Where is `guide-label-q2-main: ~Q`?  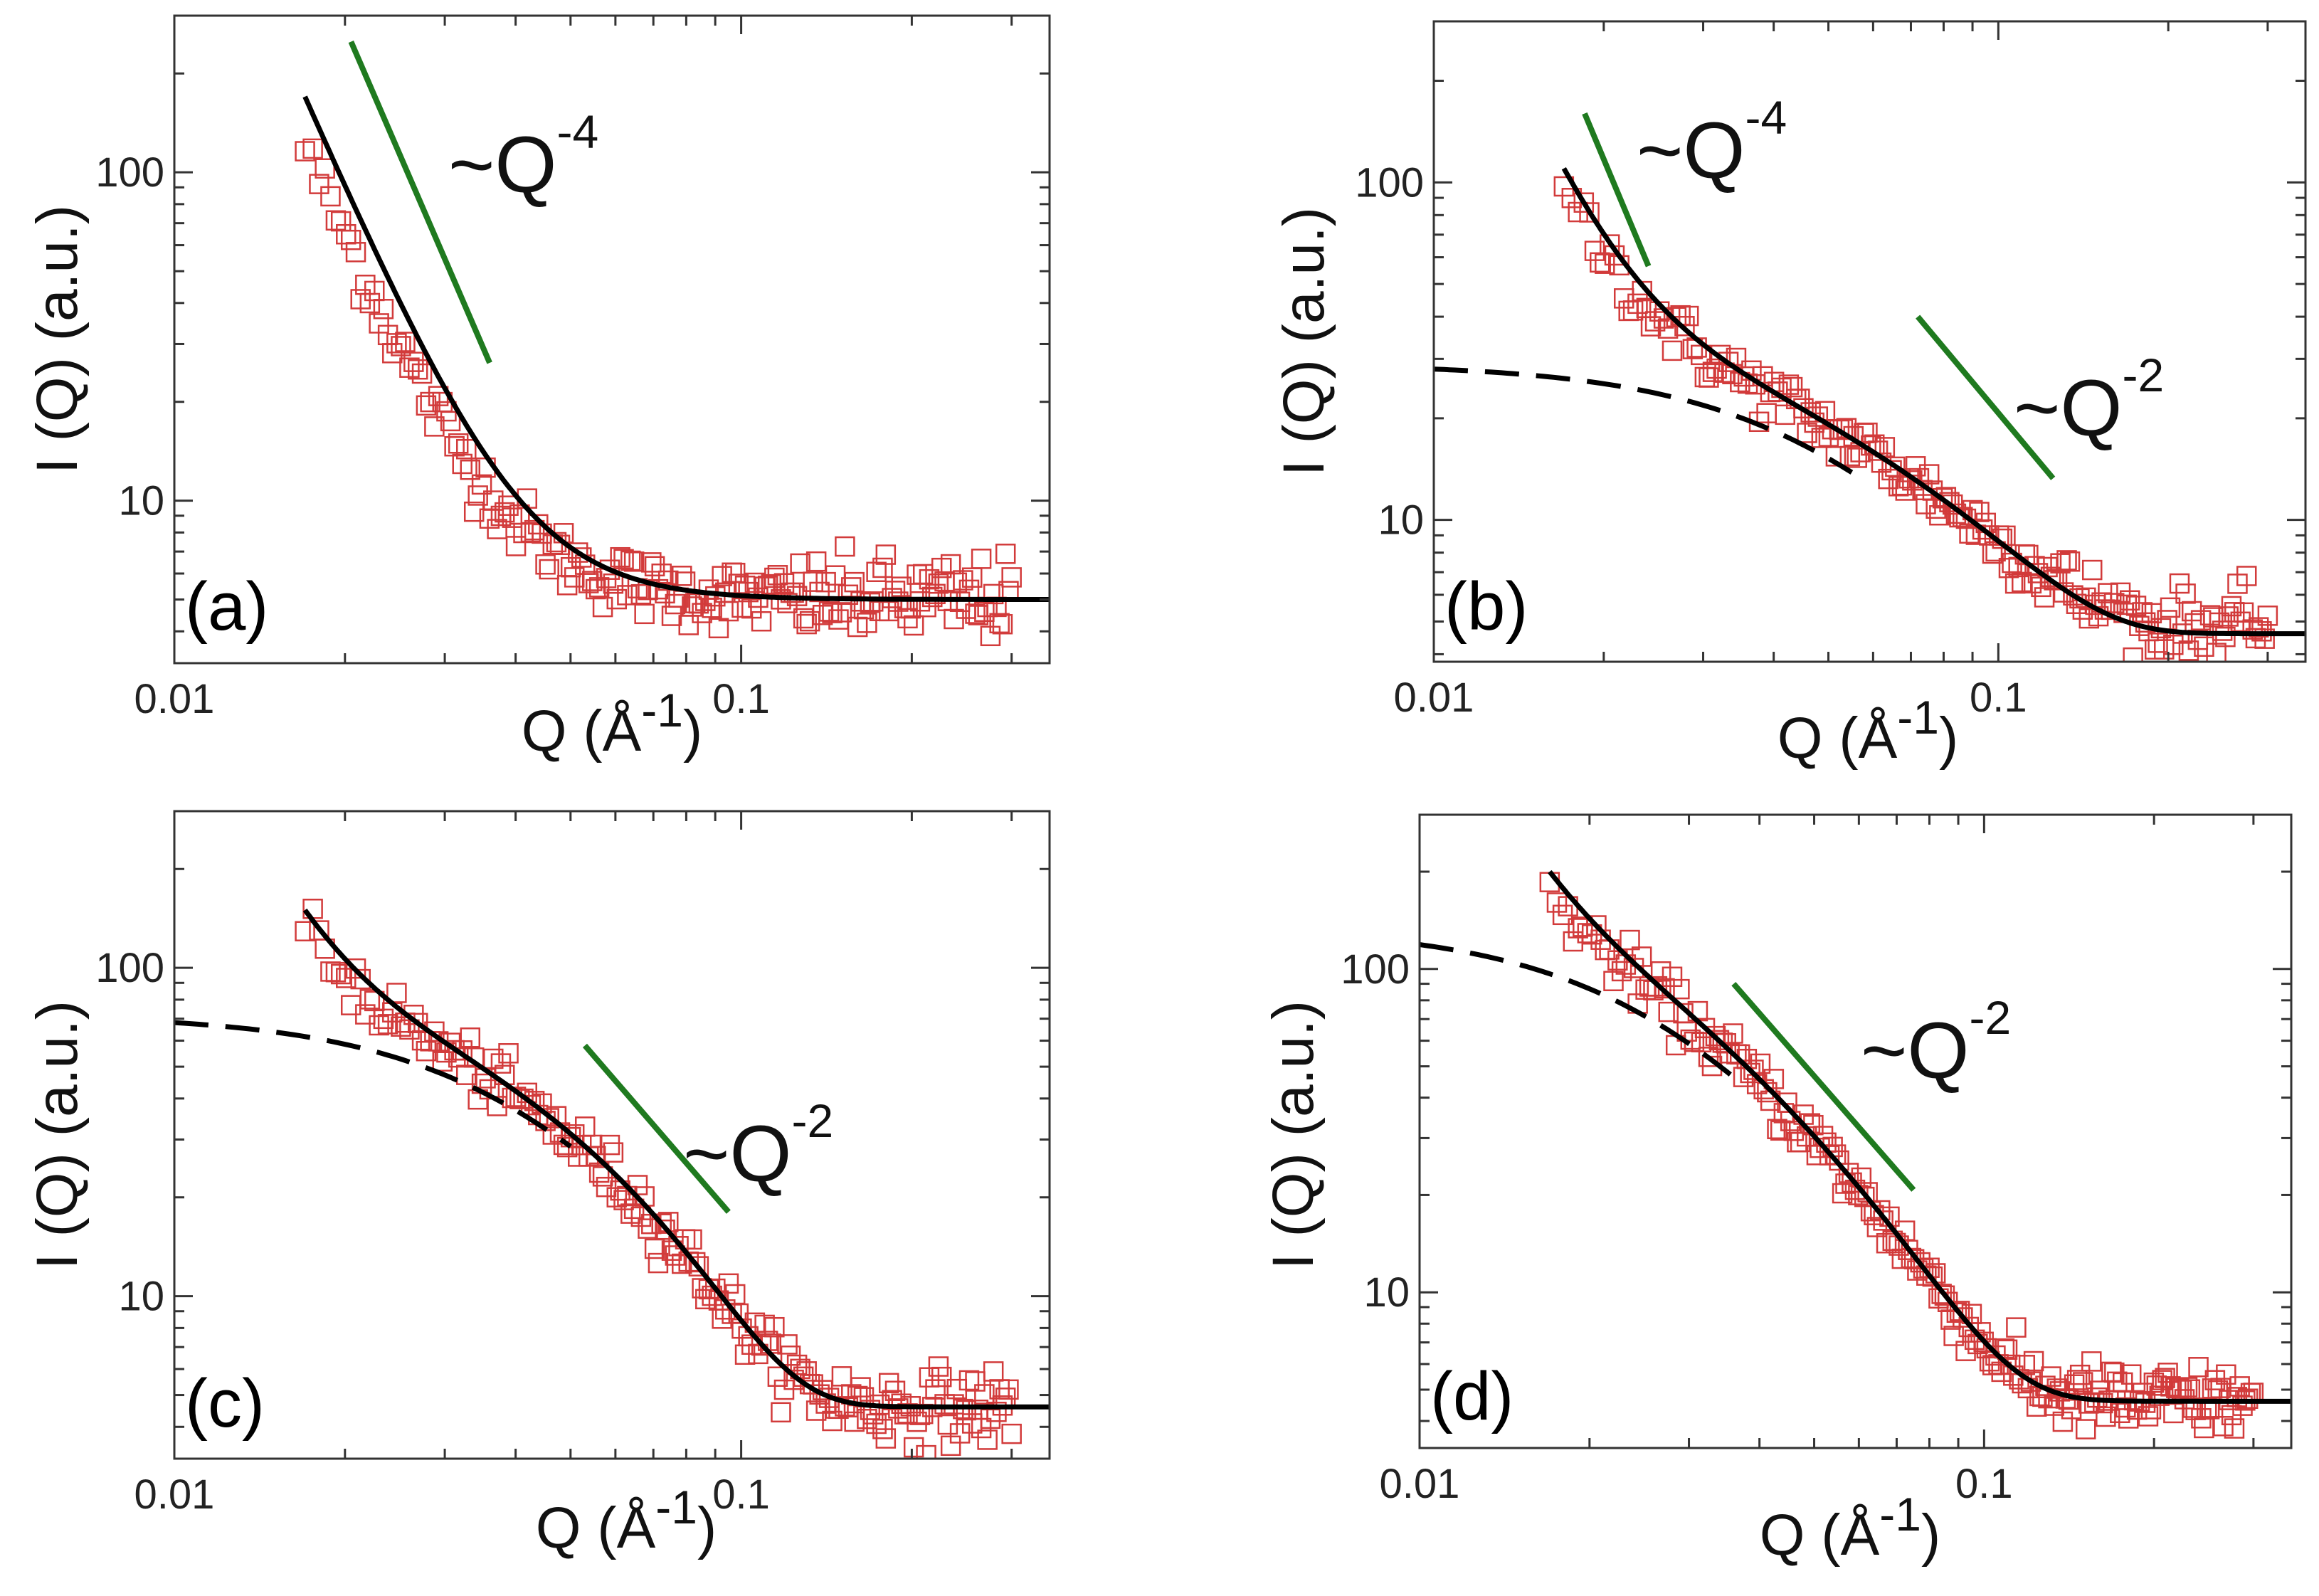
guide-label-q2-main: ~Q is located at coordinates (737, 1154).